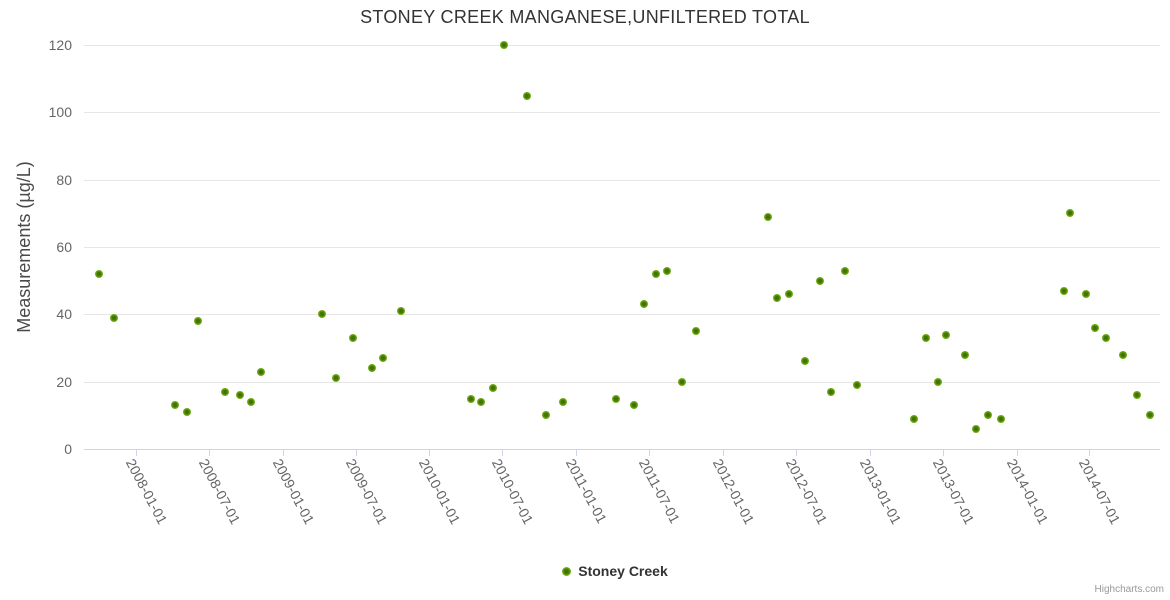  What do you see at coordinates (567, 571) in the screenshot?
I see `legend-marker-icon` at bounding box center [567, 571].